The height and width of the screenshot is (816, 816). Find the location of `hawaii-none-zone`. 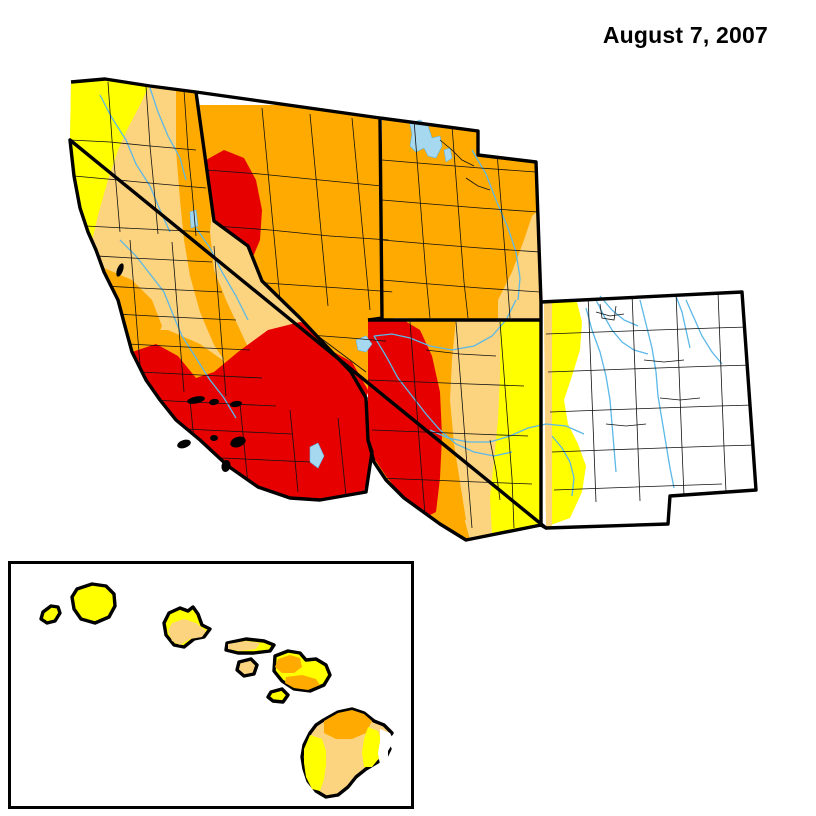

hawaii-none-zone is located at coordinates (386, 747).